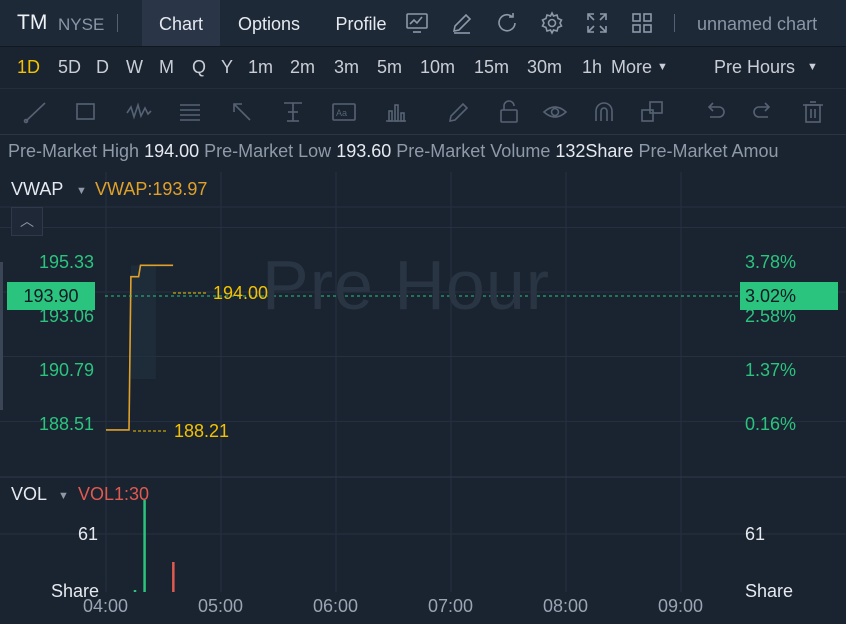 Image resolution: width=846 pixels, height=624 pixels. Describe the element at coordinates (70, 67) in the screenshot. I see `interval-5d: 5D` at that location.